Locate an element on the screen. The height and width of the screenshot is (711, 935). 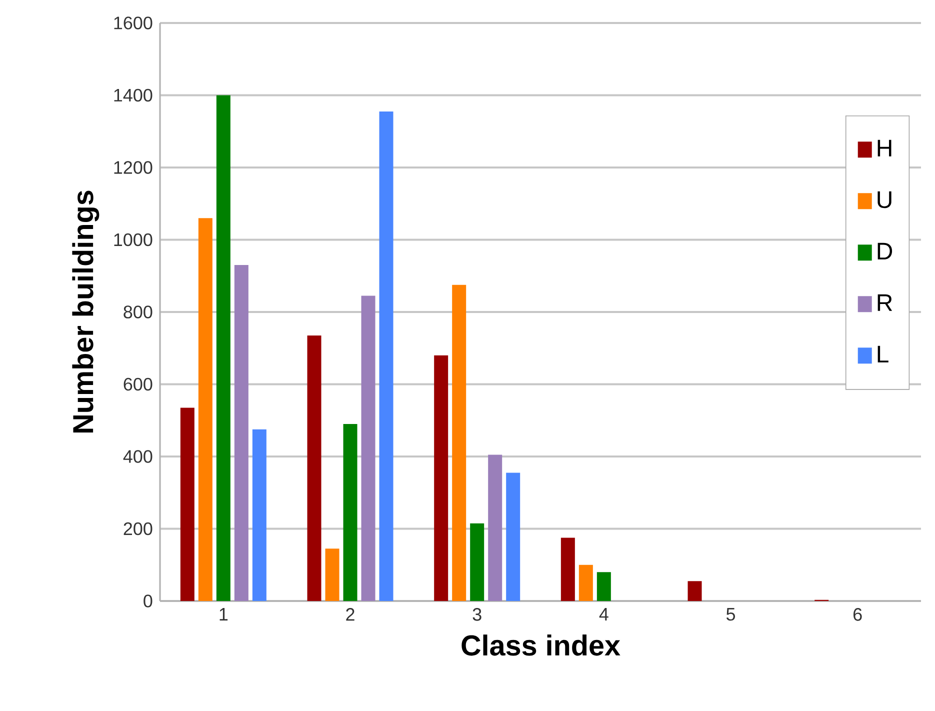
y-tick-label: 400 is located at coordinates (137, 456).